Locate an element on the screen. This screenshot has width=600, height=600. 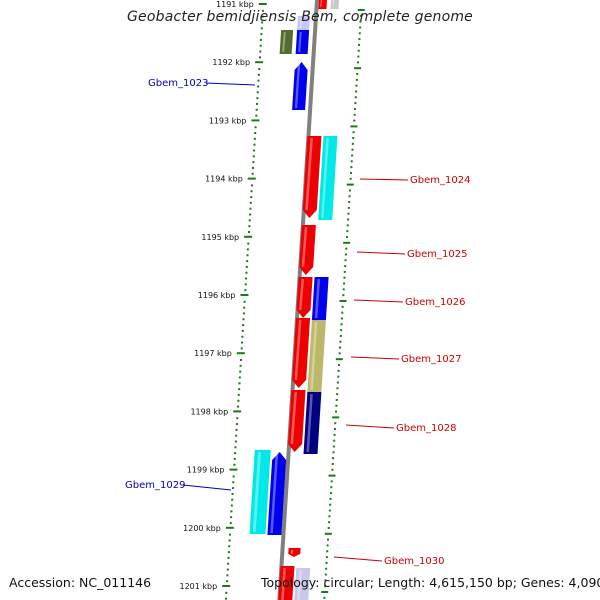
gene-bottom-red-body is located at coordinates (286, 583).